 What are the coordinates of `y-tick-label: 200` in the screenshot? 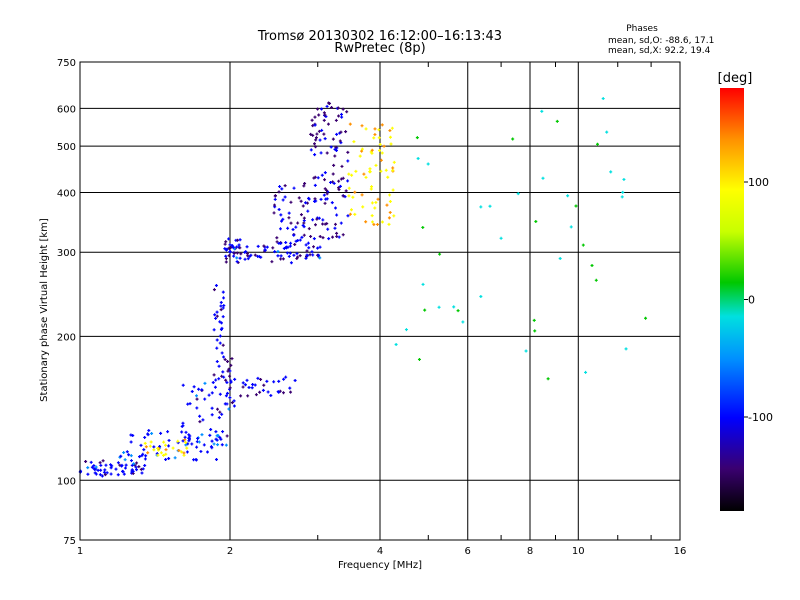 It's located at (66, 337).